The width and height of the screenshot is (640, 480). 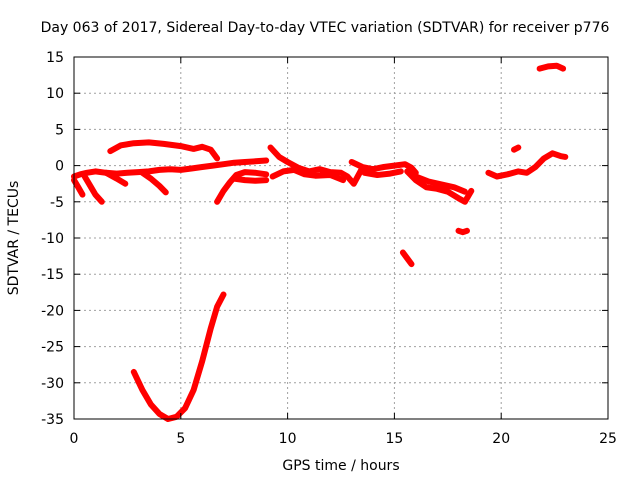 What do you see at coordinates (55, 94) in the screenshot?
I see `y-tick-label: 10` at bounding box center [55, 94].